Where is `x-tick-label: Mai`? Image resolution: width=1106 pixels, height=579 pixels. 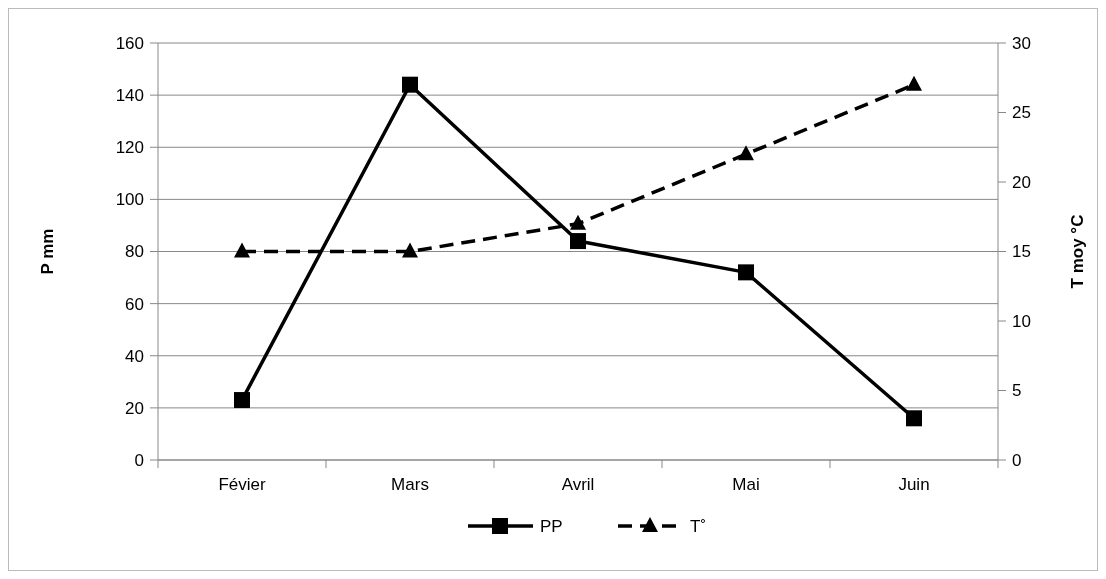 x-tick-label: Mai is located at coordinates (746, 484).